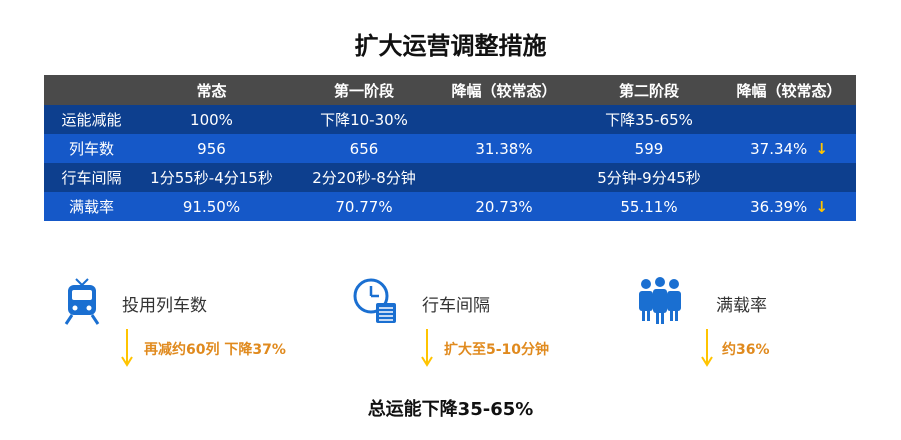 Image resolution: width=901 pixels, height=440 pixels. Describe the element at coordinates (364, 178) in the screenshot. I see `cell-stage1: 2分20秒-8分钟` at that location.